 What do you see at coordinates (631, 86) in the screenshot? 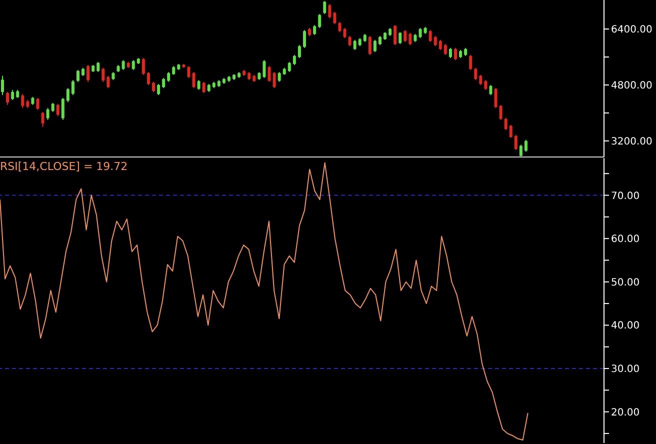
I see `y-tick-label: 4800.00` at bounding box center [631, 86].